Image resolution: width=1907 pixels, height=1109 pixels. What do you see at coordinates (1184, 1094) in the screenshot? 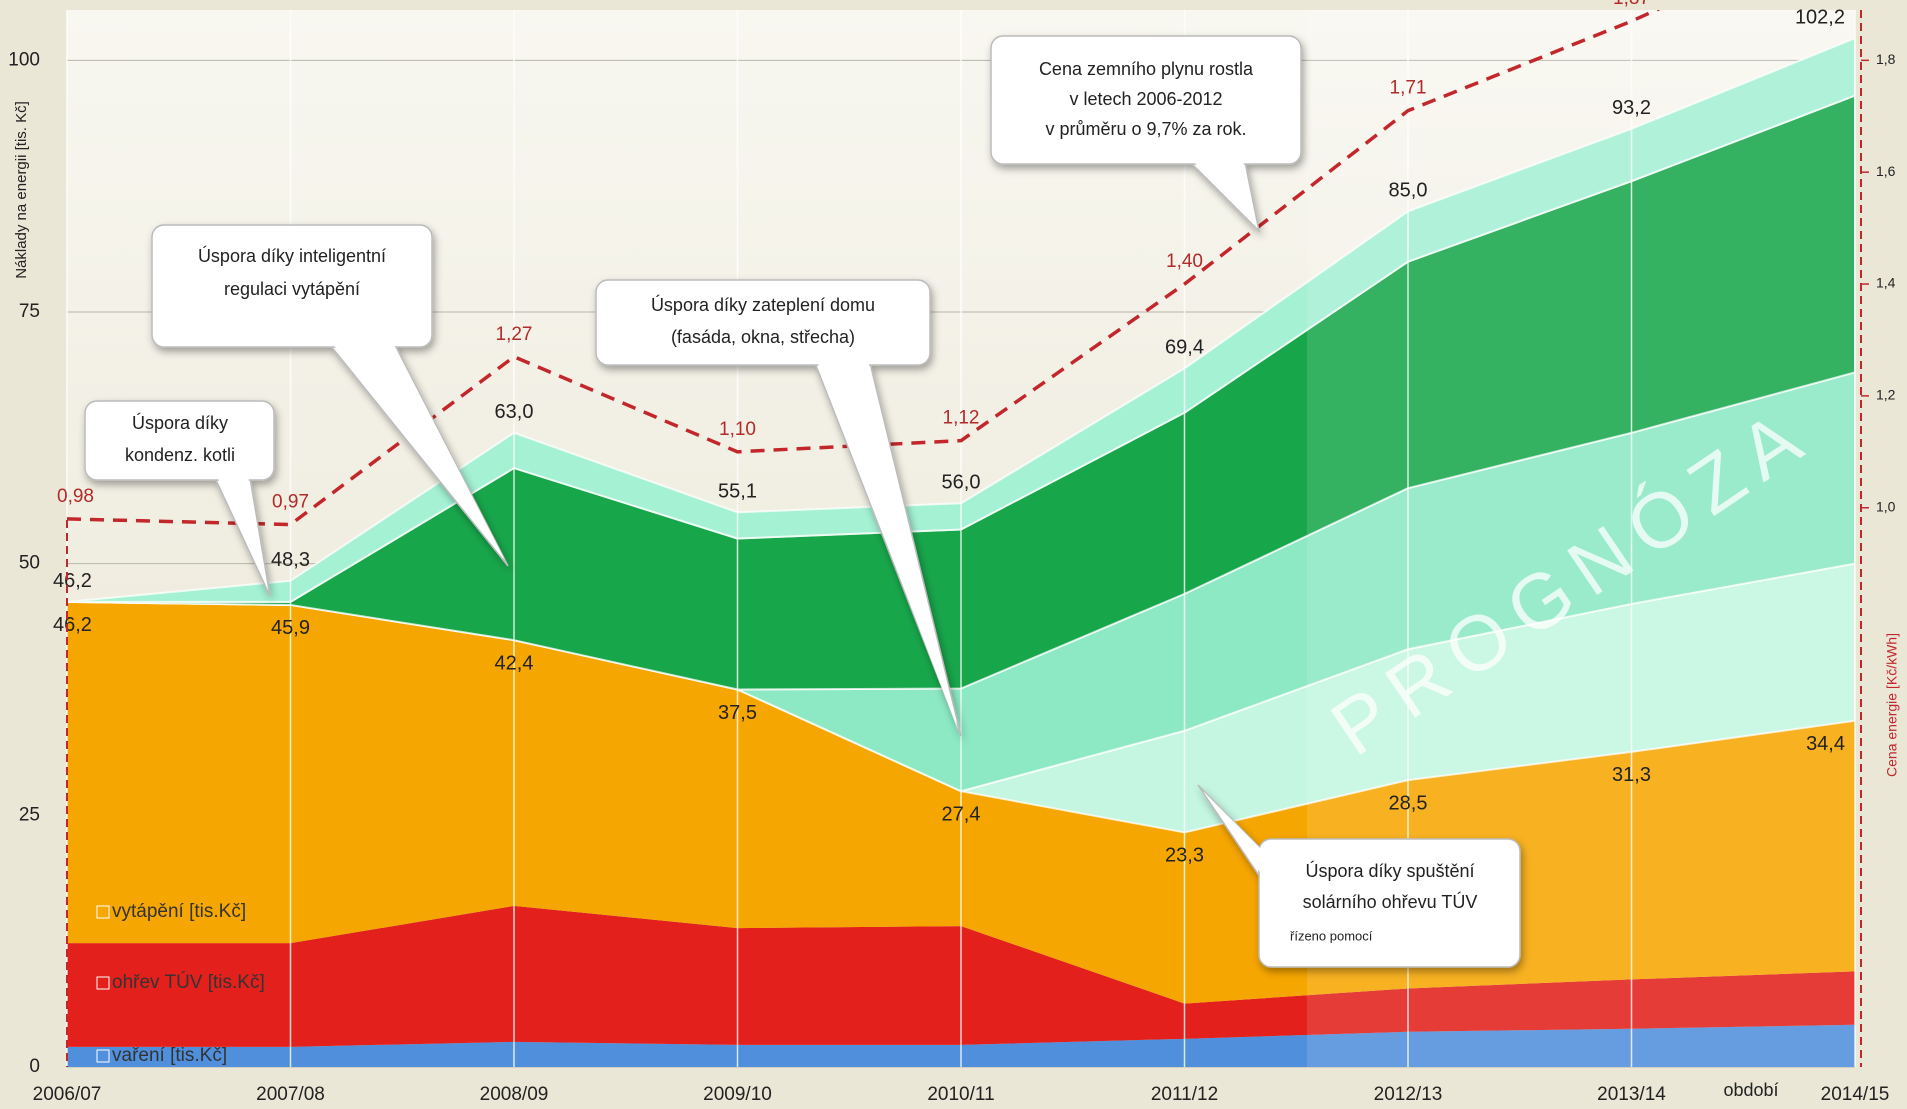
I see `x-tick-label: 2011/12` at bounding box center [1184, 1094].